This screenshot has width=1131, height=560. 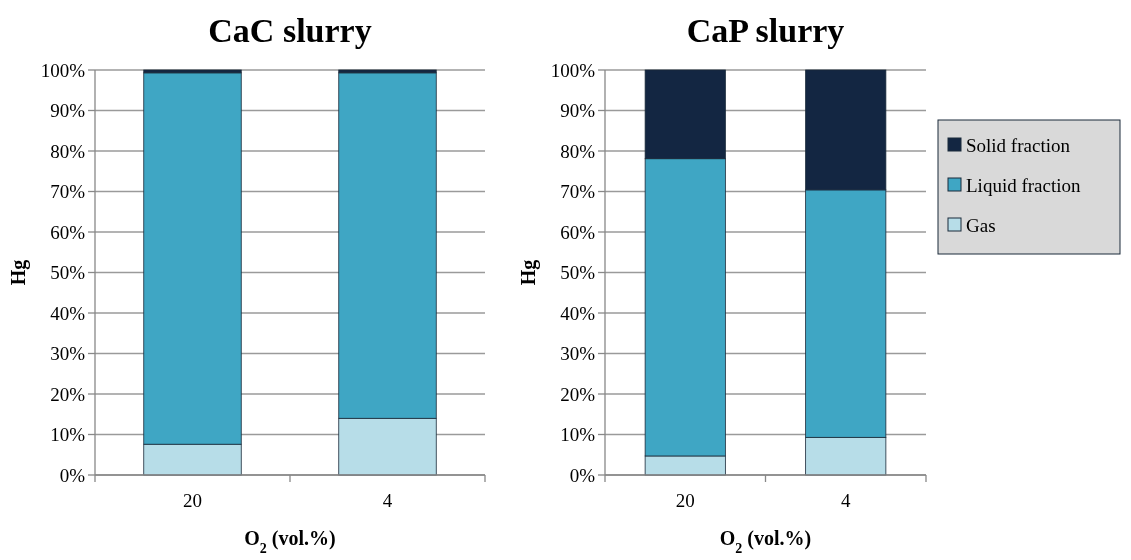 I want to click on legend-label: Liquid fraction, so click(x=1023, y=185).